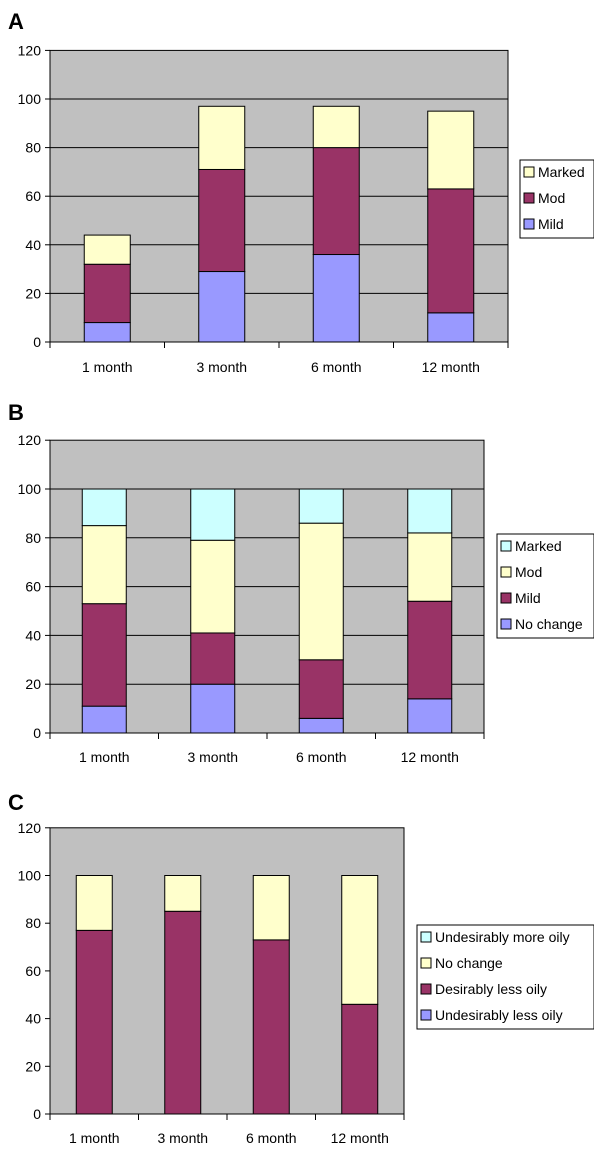  What do you see at coordinates (502, 937) in the screenshot?
I see `legend-label: Undesirably more oily` at bounding box center [502, 937].